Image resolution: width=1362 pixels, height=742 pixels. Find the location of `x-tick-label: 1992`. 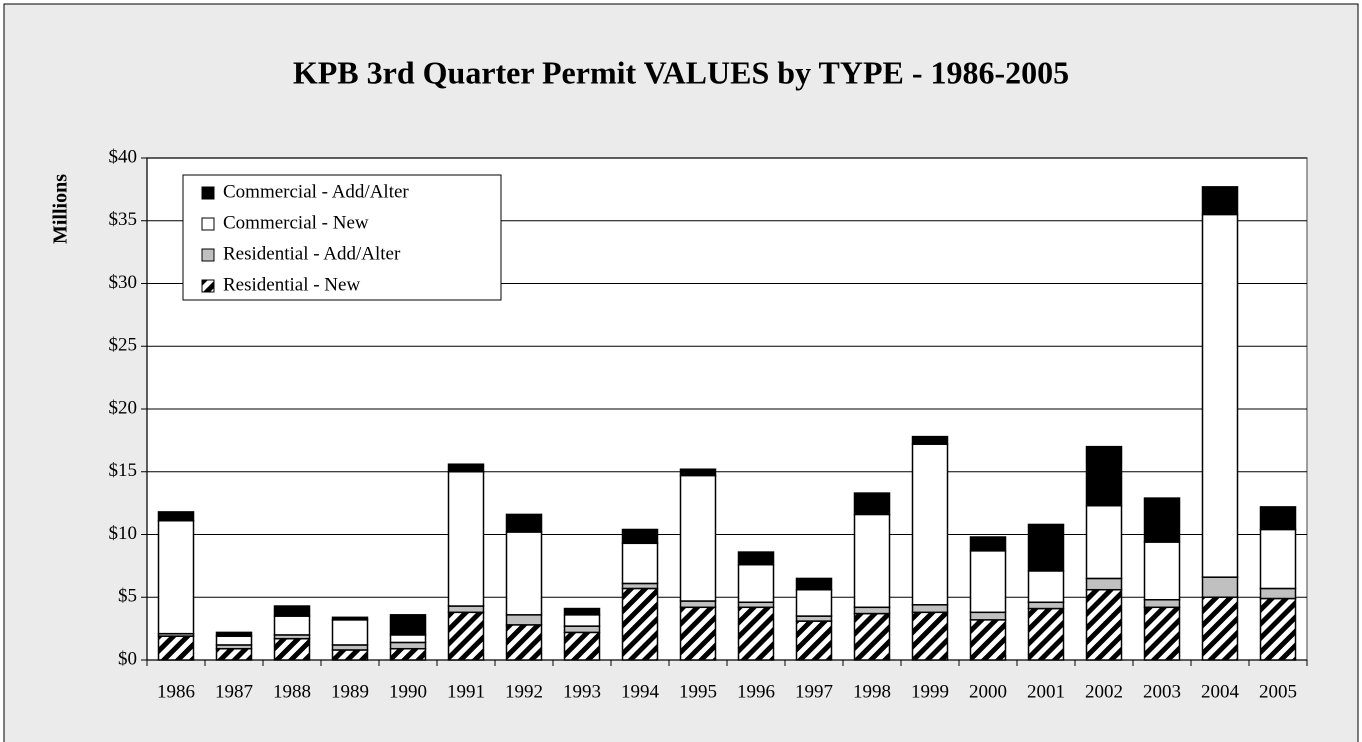

x-tick-label: 1992 is located at coordinates (524, 691).